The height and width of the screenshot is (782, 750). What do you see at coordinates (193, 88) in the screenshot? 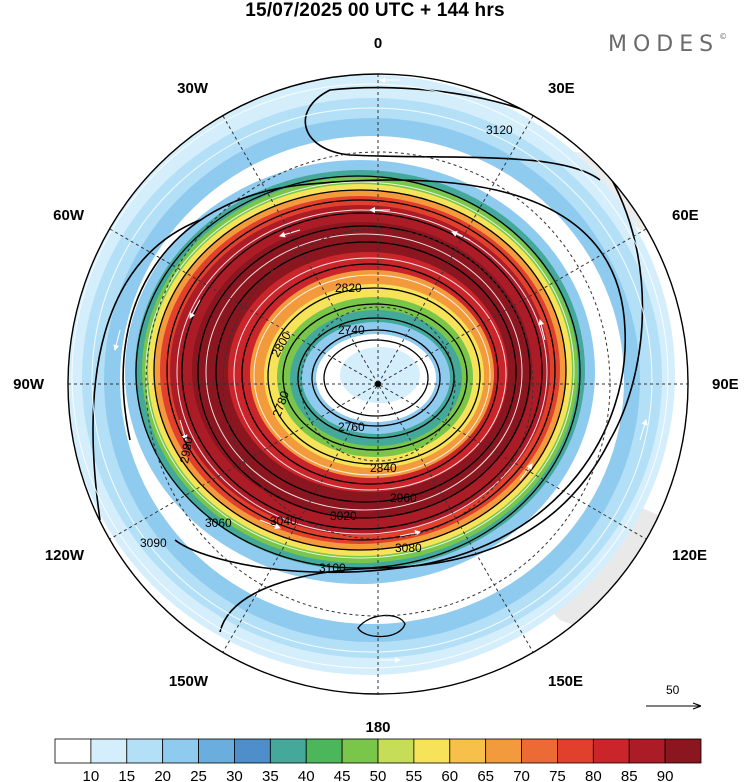
I see `lon-label-30w: 30W` at bounding box center [193, 88].